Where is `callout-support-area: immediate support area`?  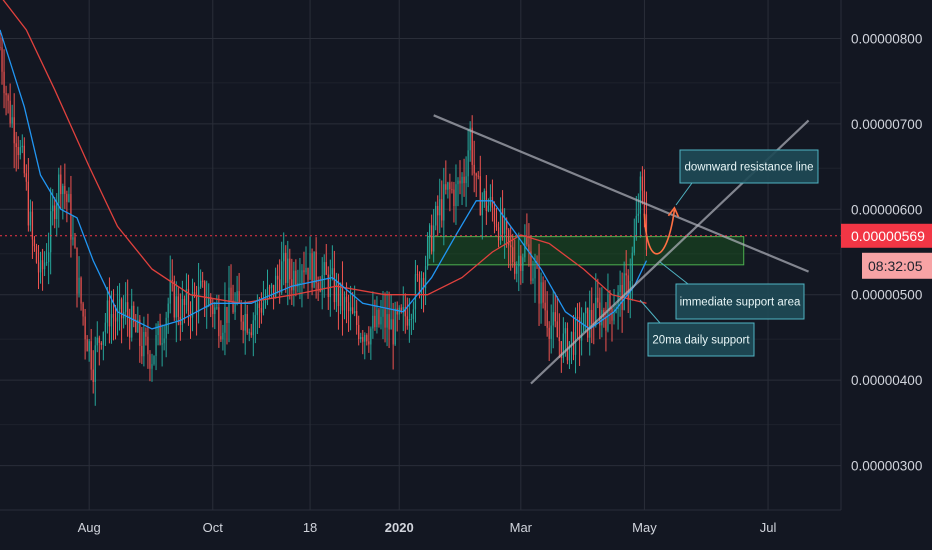 callout-support-area: immediate support area is located at coordinates (732, 290).